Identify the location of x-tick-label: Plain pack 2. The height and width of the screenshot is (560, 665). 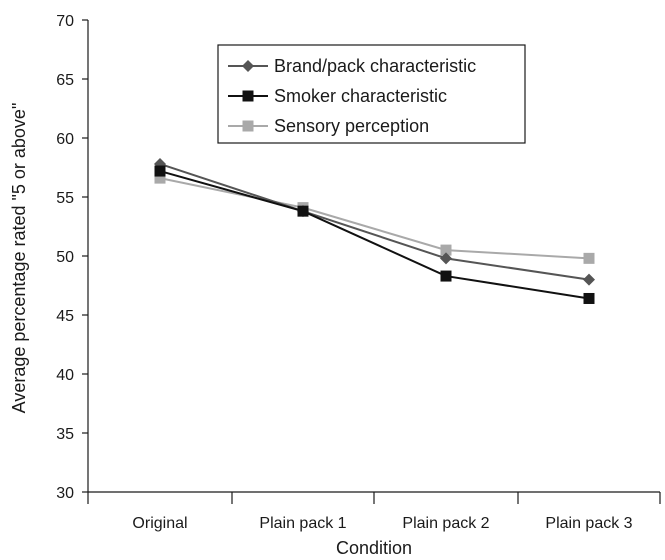
(445, 523).